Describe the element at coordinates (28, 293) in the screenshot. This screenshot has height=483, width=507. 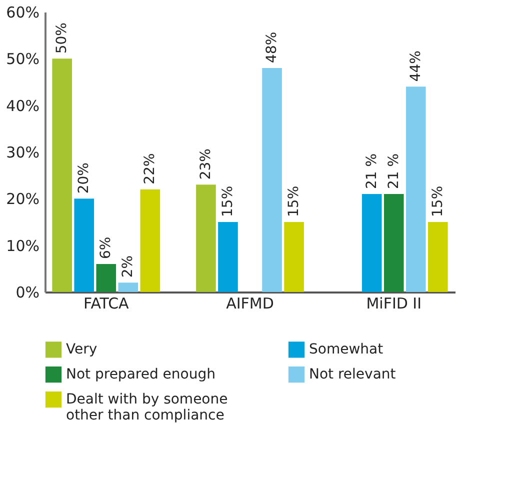
I see `y-tick-label: 0%` at that location.